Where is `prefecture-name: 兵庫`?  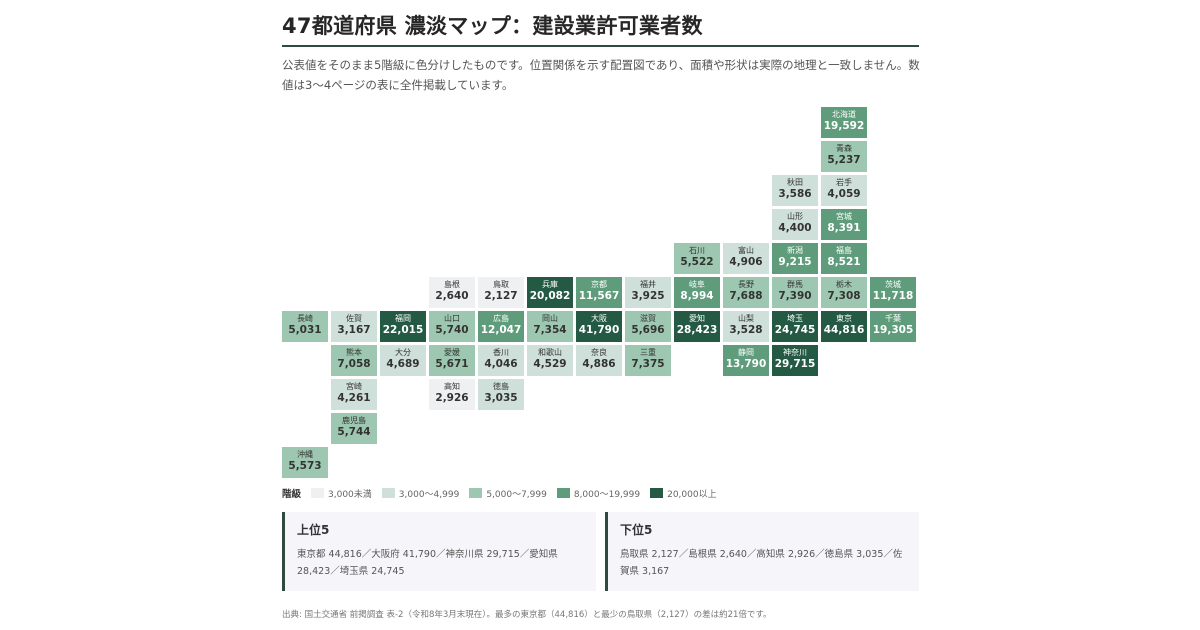 prefecture-name: 兵庫 is located at coordinates (550, 284).